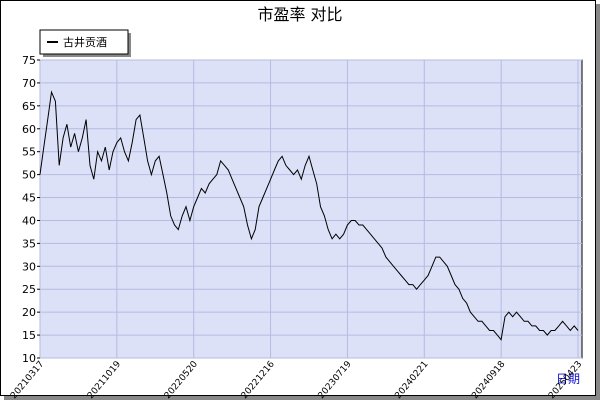 Image resolution: width=600 pixels, height=404 pixels. What do you see at coordinates (29, 312) in the screenshot?
I see `y-tick-label: 20` at bounding box center [29, 312].